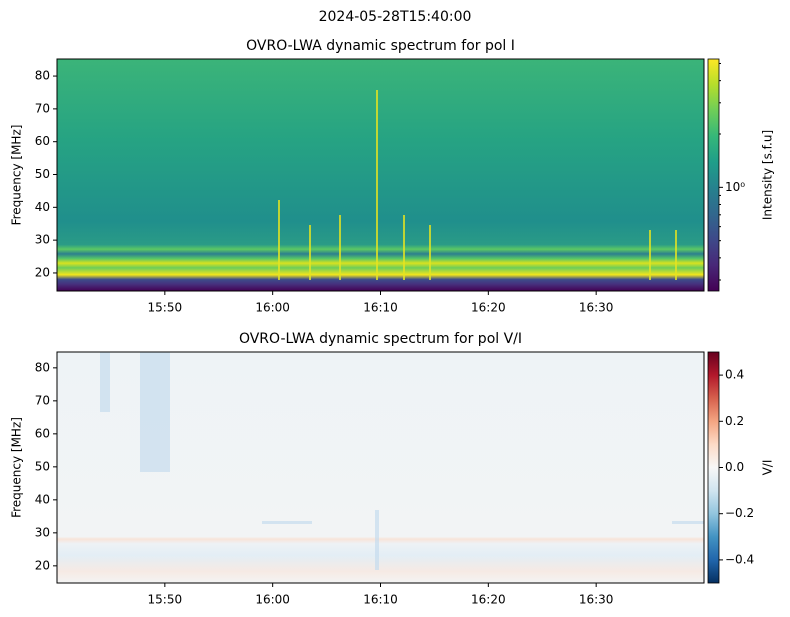 The height and width of the screenshot is (617, 790). Describe the element at coordinates (739, 513) in the screenshot. I see `colorbar-tick-label: −0.2` at that location.